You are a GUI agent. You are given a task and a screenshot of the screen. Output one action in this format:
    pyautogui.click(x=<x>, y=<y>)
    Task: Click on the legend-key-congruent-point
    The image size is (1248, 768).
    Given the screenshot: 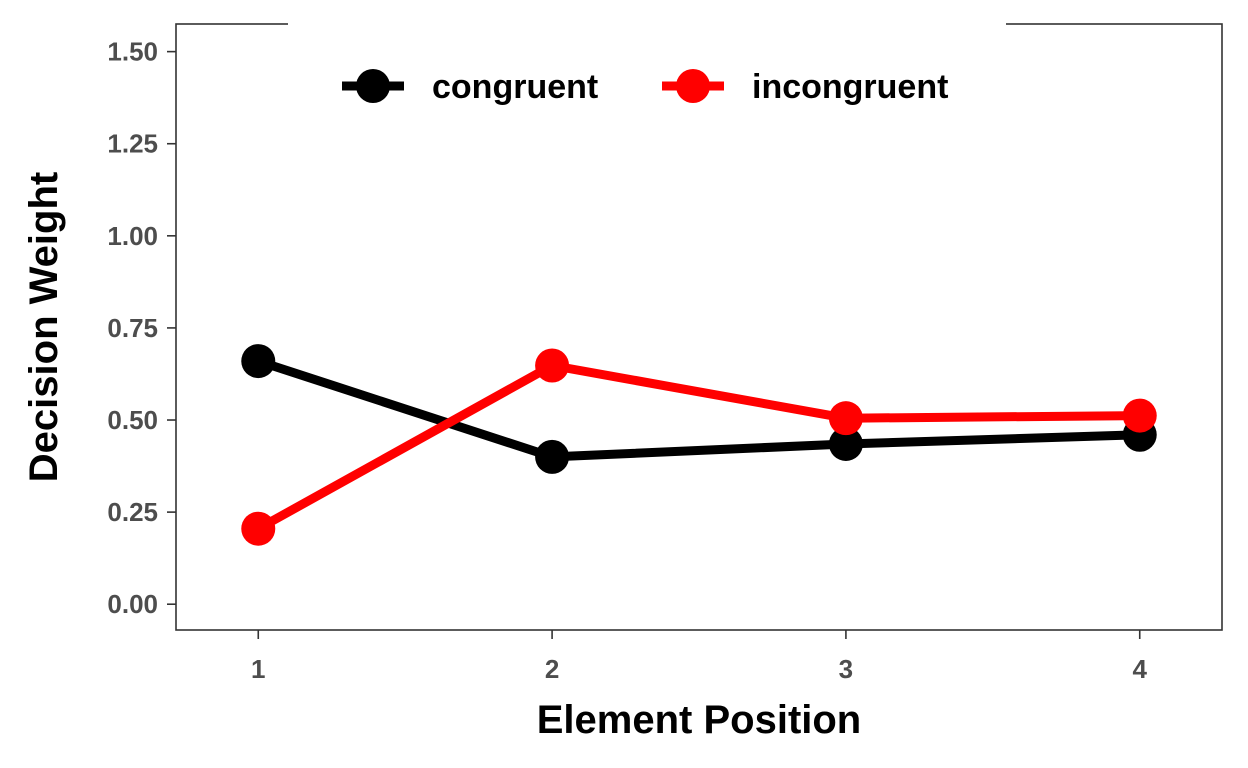 What is the action you would take?
    pyautogui.click(x=373, y=86)
    